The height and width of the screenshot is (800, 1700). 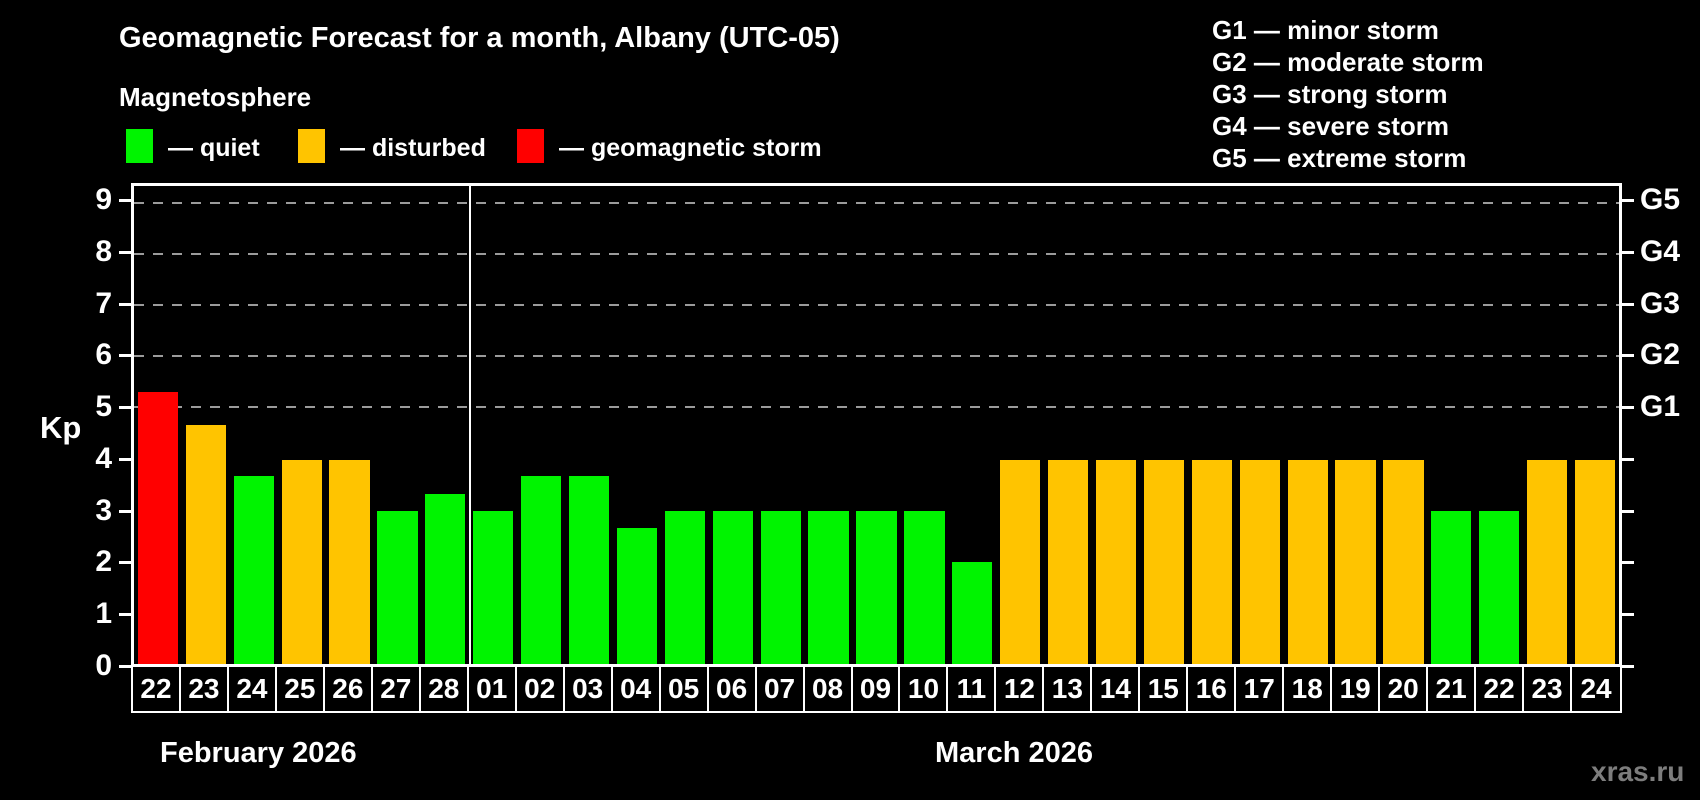 I want to click on g-legend-item-g2: G2 — moderate storm, so click(x=1348, y=62).